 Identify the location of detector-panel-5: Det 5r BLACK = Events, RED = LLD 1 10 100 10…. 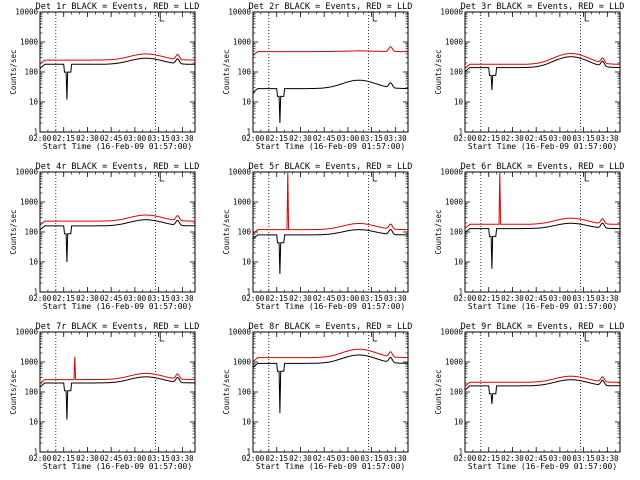
(317, 236).